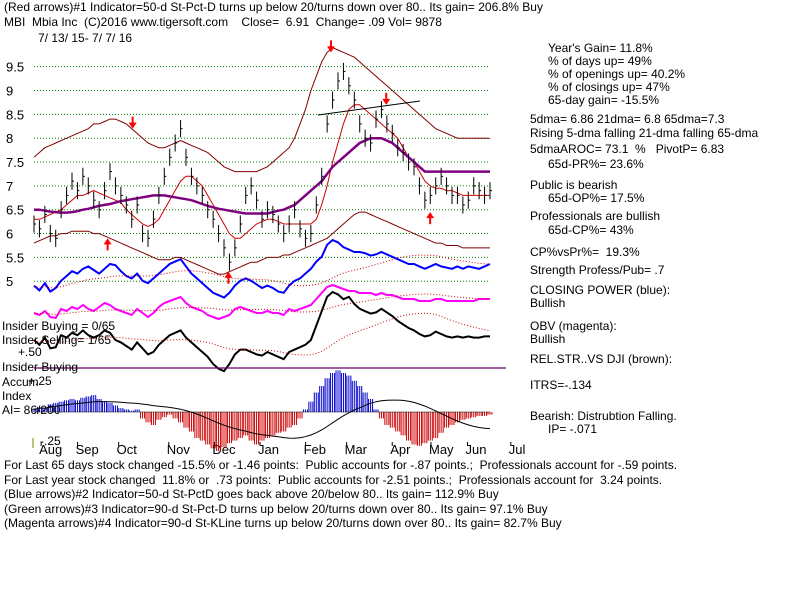 Image resolution: width=800 pixels, height=600 pixels. What do you see at coordinates (9, 186) in the screenshot?
I see `y-tick-label: 7` at bounding box center [9, 186].